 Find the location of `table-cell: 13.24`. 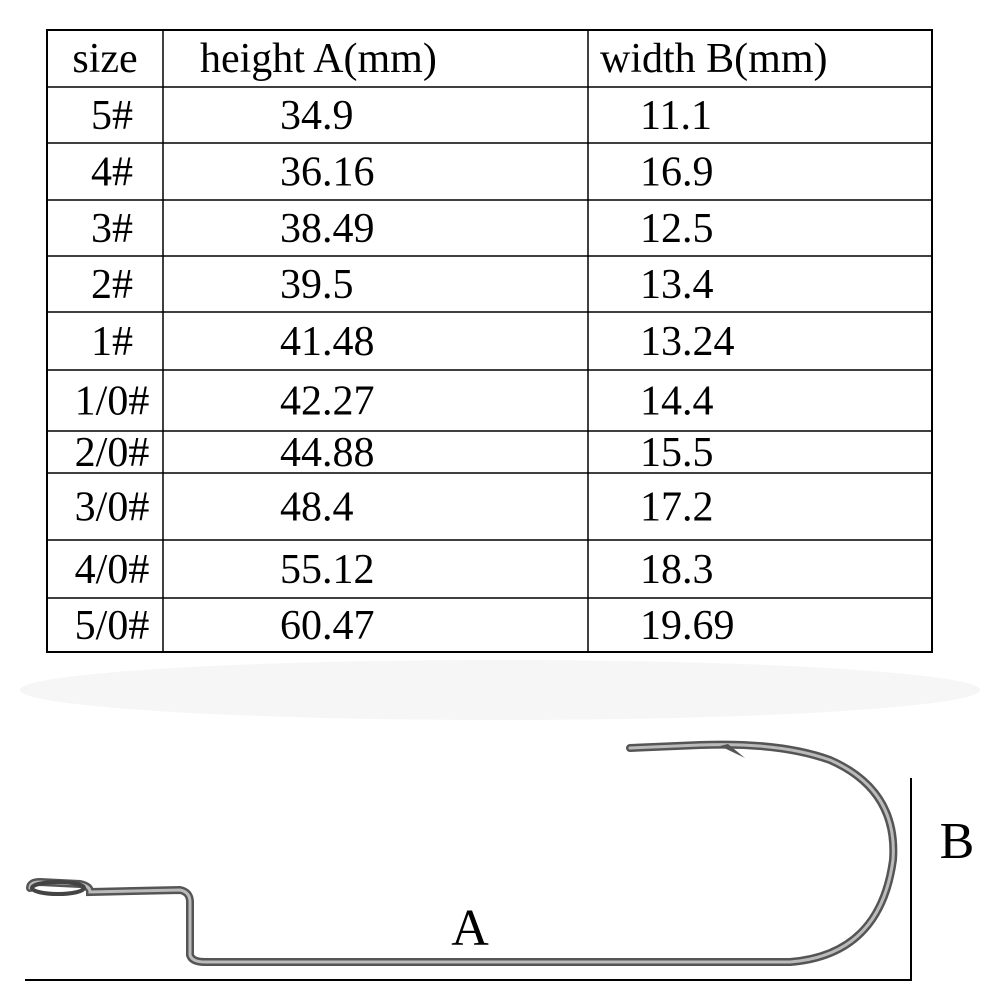

table-cell: 13.24 is located at coordinates (687, 342).